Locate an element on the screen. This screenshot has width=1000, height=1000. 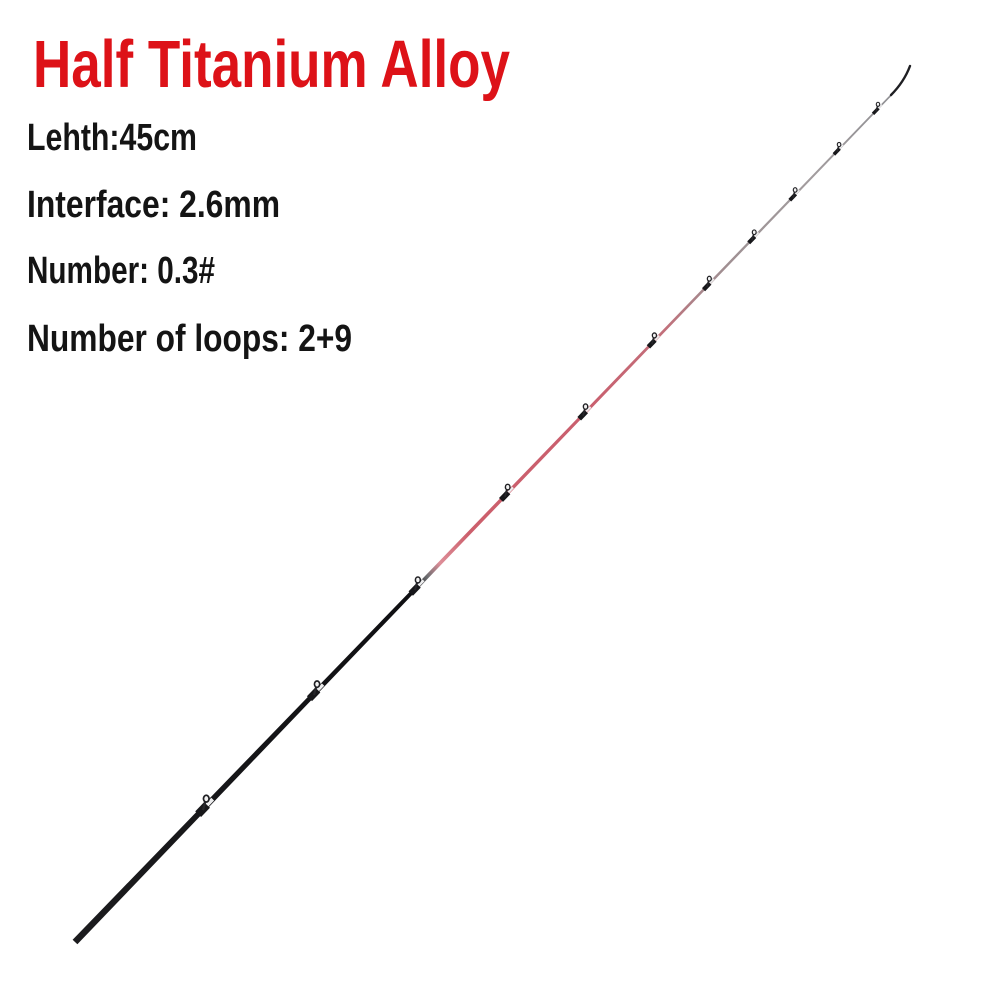
spec-interface: Interface: 2.6mm is located at coordinates (153, 205).